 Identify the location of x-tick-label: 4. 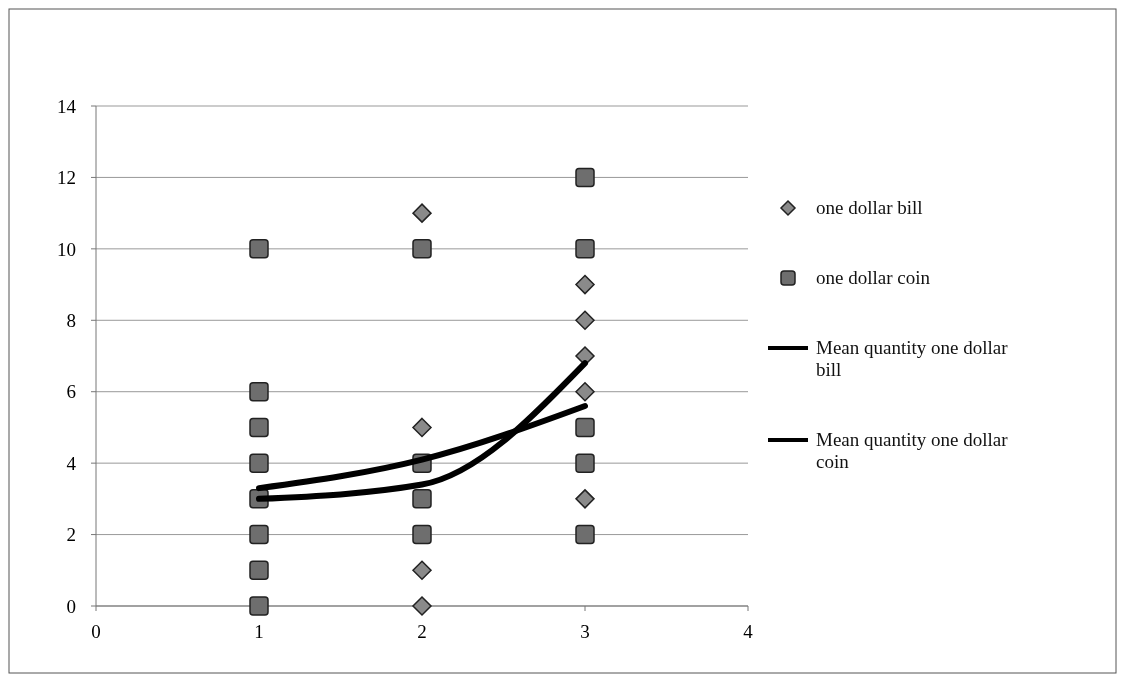
(748, 631).